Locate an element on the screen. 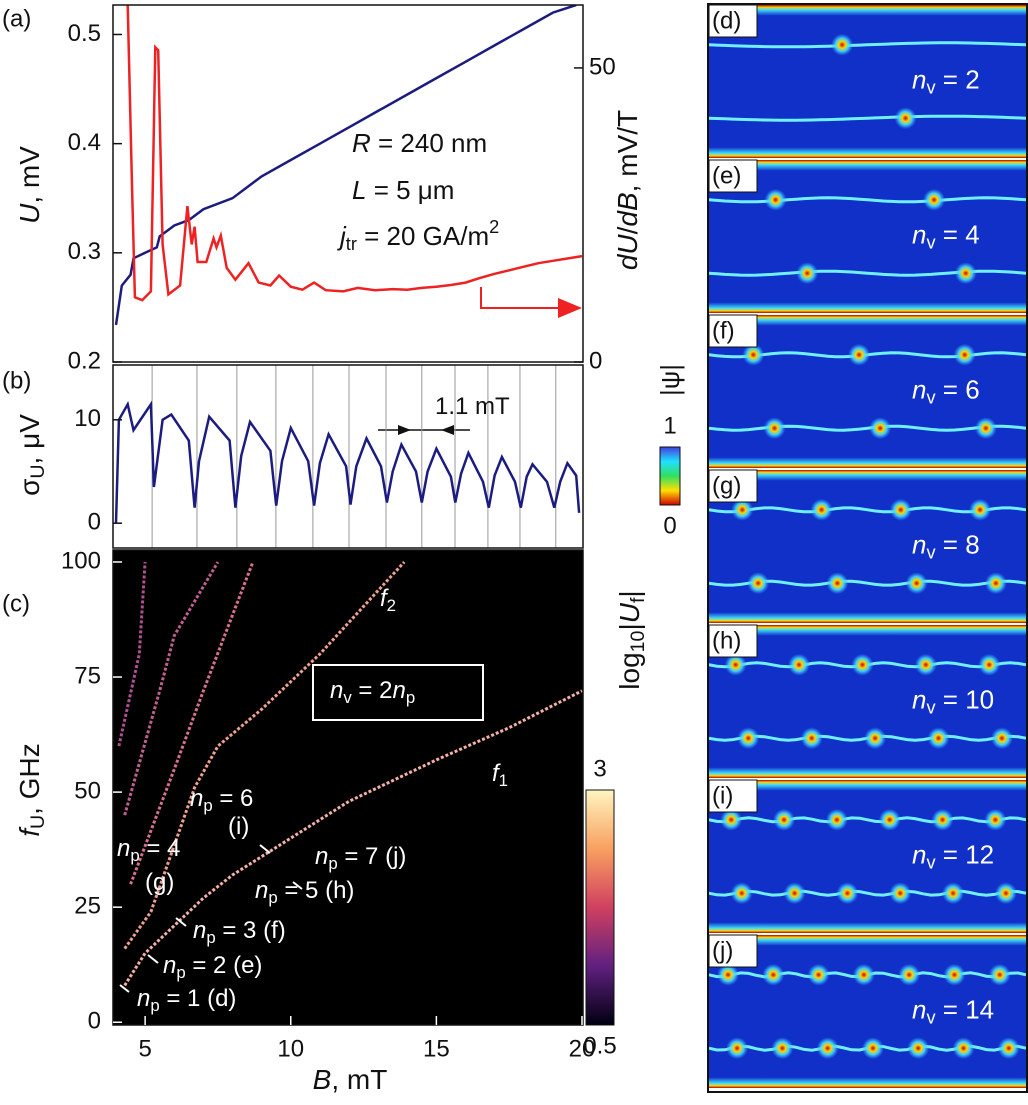 This screenshot has height=1105, width=1028. panel-label: (a) is located at coordinates (16, 18).